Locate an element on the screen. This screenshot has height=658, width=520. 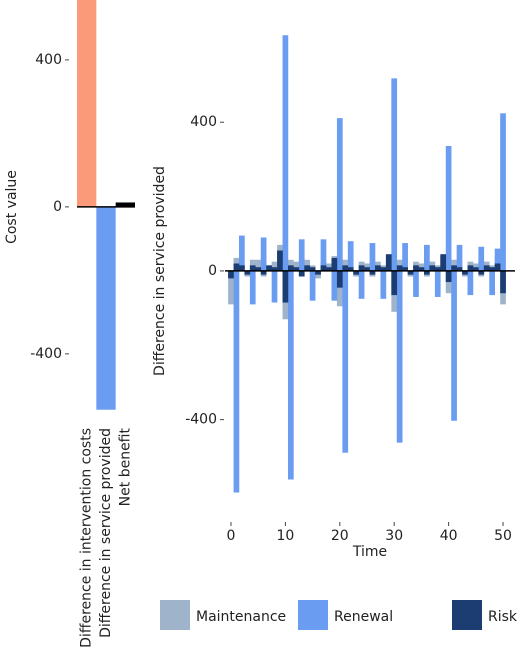
legend-label: Risk is located at coordinates (503, 617).